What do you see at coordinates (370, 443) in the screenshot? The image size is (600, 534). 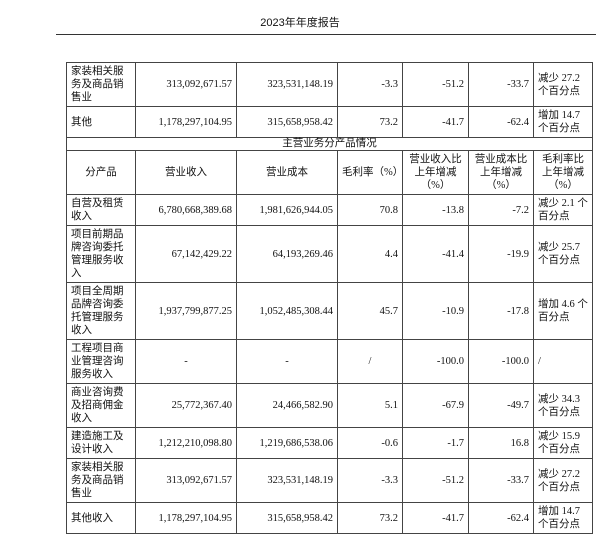 I see `table-cell: -0.6` at bounding box center [370, 443].